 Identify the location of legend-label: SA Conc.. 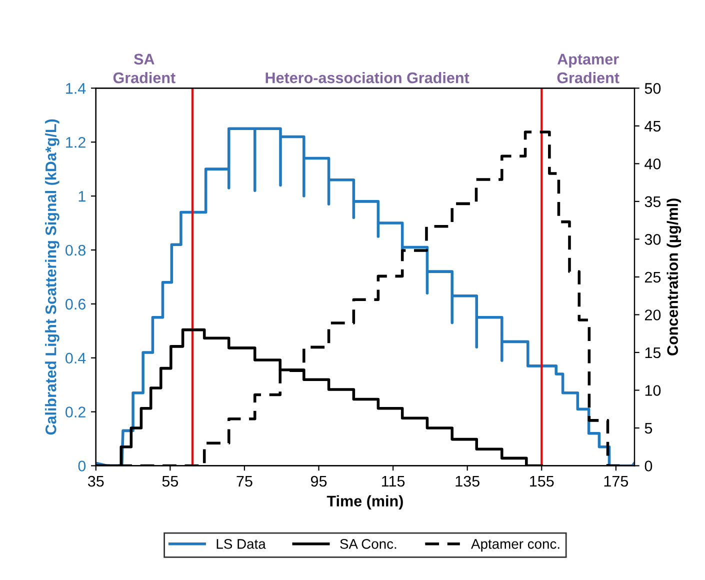
(368, 544).